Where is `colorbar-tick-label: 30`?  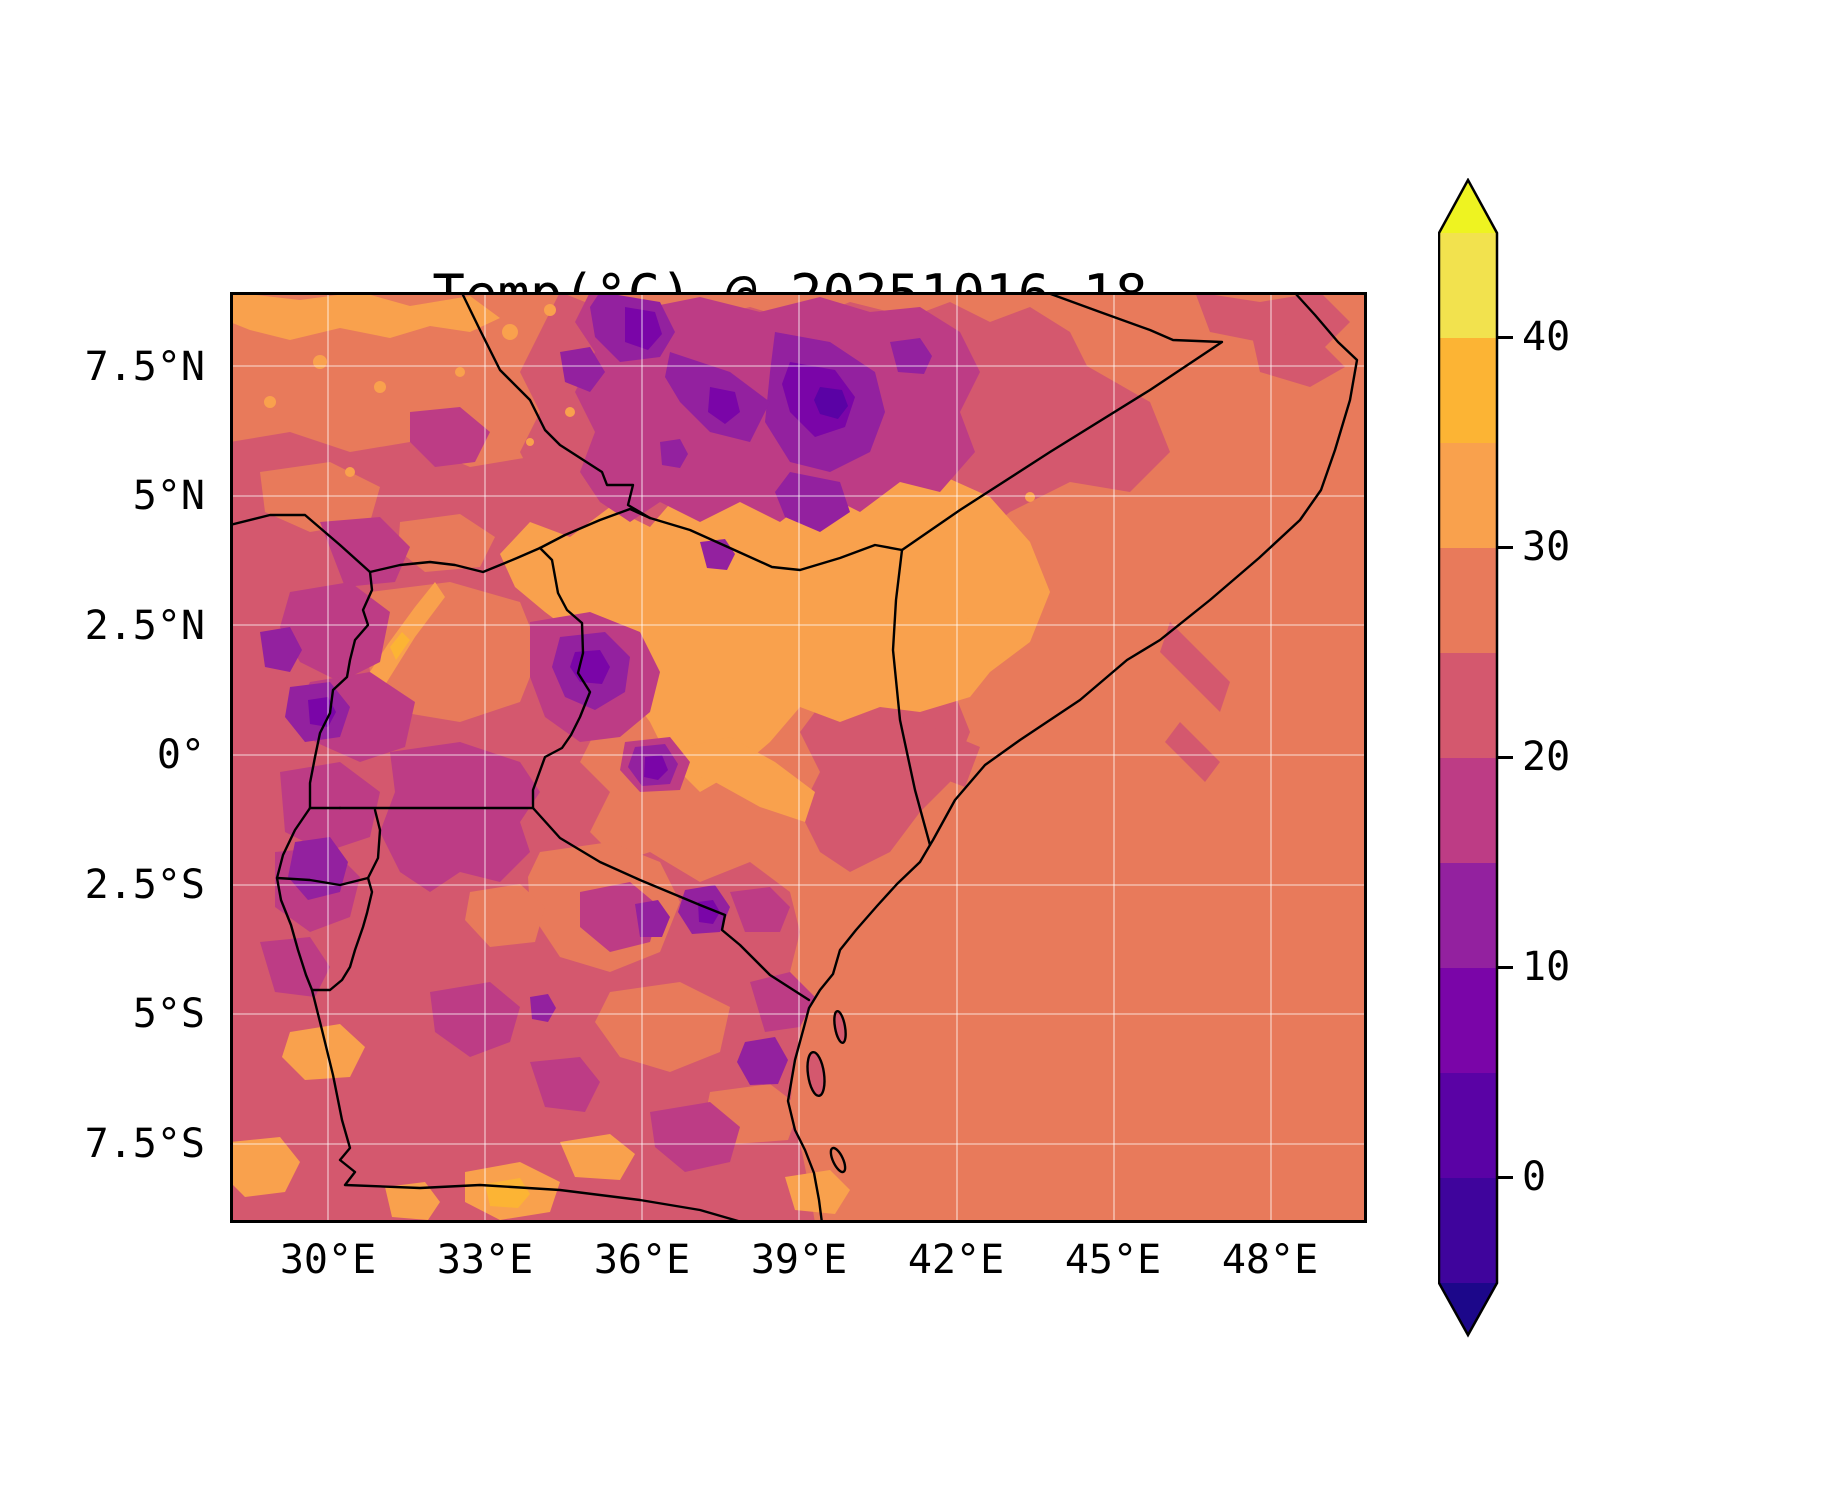 colorbar-tick-label: 30 is located at coordinates (1546, 547).